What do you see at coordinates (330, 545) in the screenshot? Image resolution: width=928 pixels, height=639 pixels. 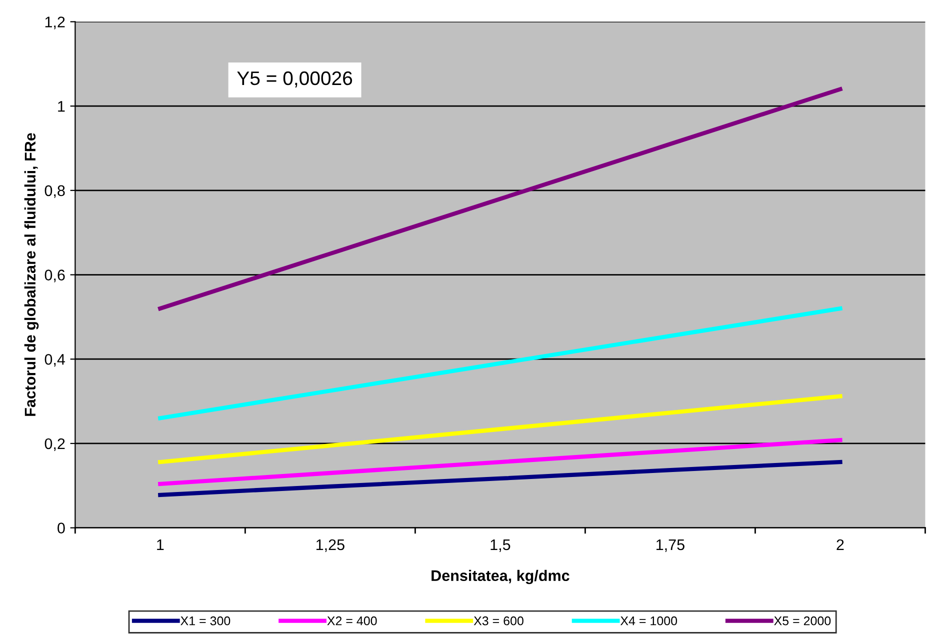 I see `x-tick-label: 1,25` at bounding box center [330, 545].